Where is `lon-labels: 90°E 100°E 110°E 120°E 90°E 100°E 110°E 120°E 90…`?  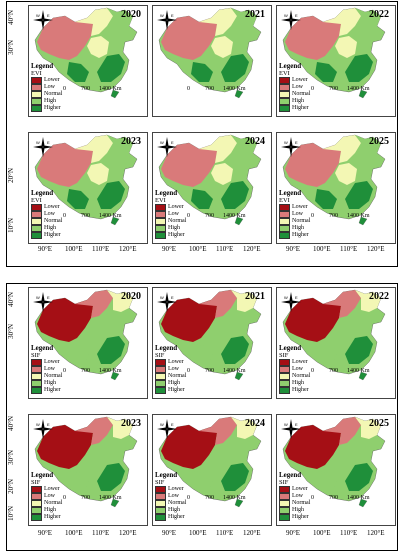 lon-labels: 90°E 100°E 110°E 120°E 90°E 100°E 110°E 120°E 90… is located at coordinates (211, 534).